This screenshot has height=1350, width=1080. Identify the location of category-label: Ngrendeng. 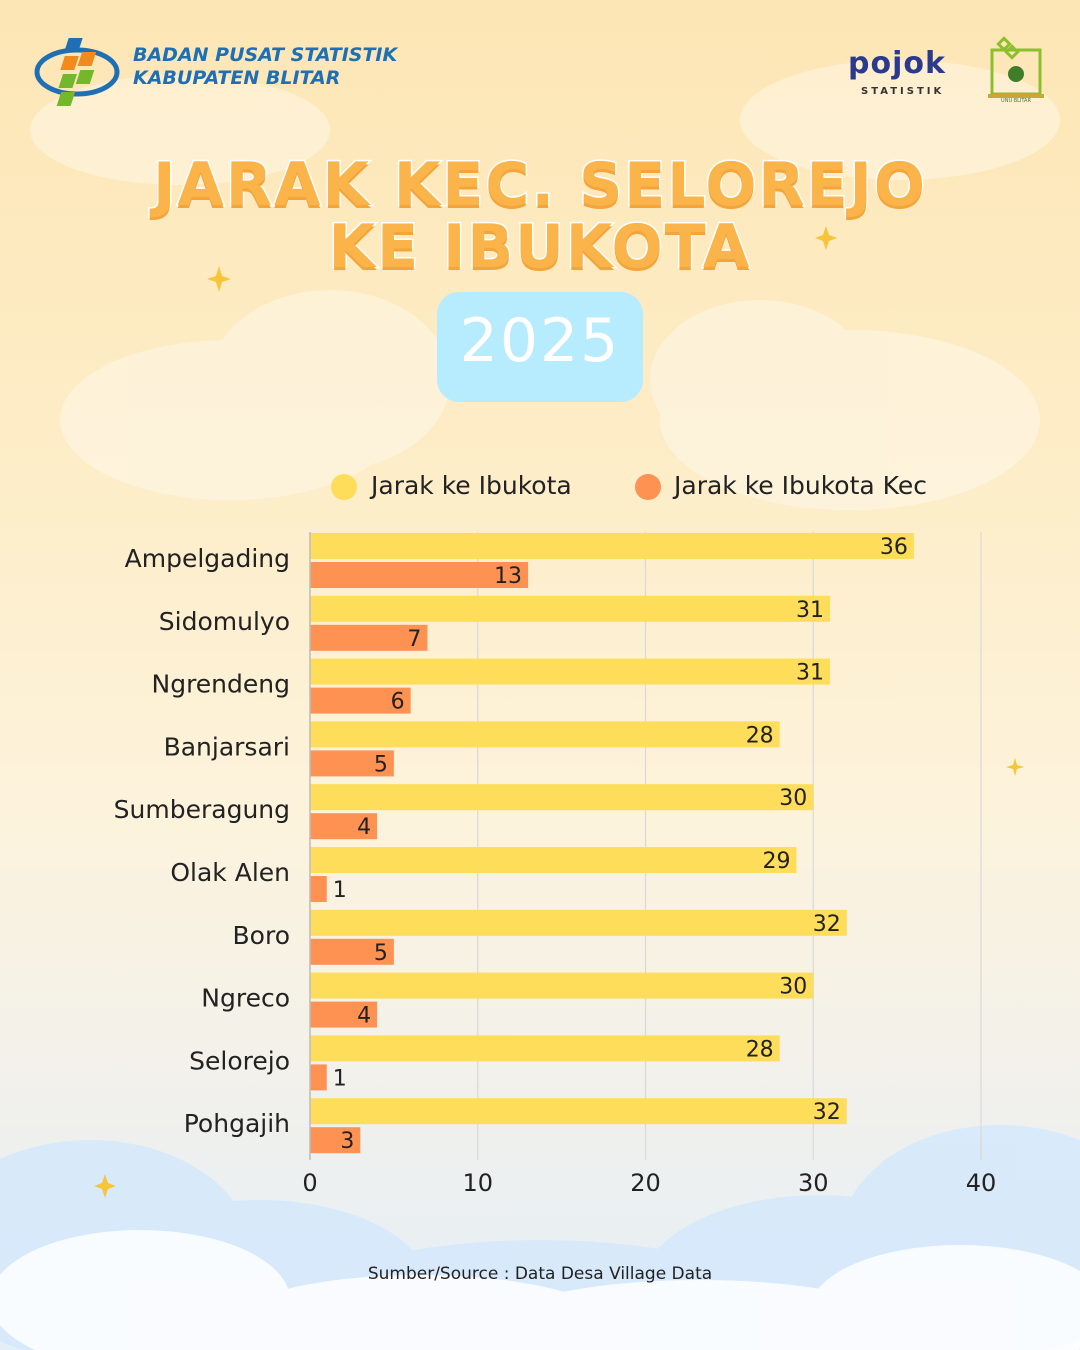
(221, 684).